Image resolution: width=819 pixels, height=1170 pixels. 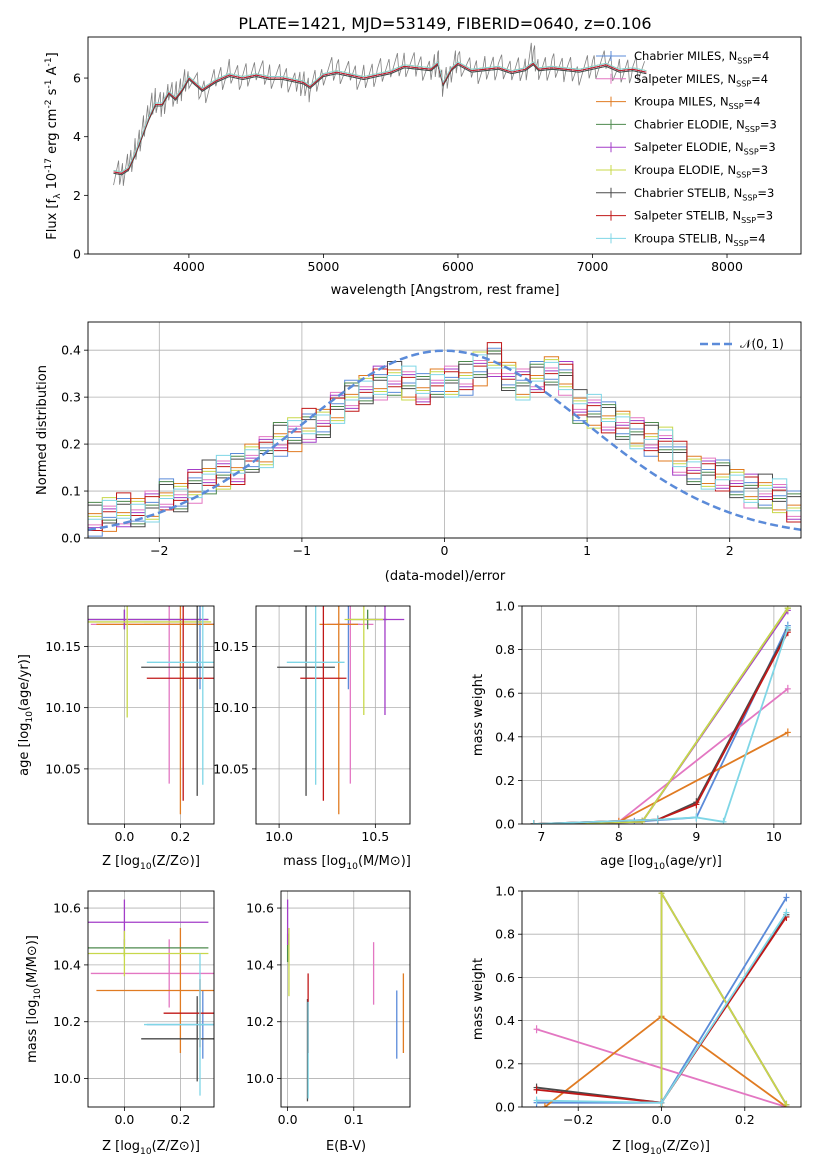 What do you see at coordinates (681, 102) in the screenshot?
I see `label-part: Kroupa MILES, N` at bounding box center [681, 102].